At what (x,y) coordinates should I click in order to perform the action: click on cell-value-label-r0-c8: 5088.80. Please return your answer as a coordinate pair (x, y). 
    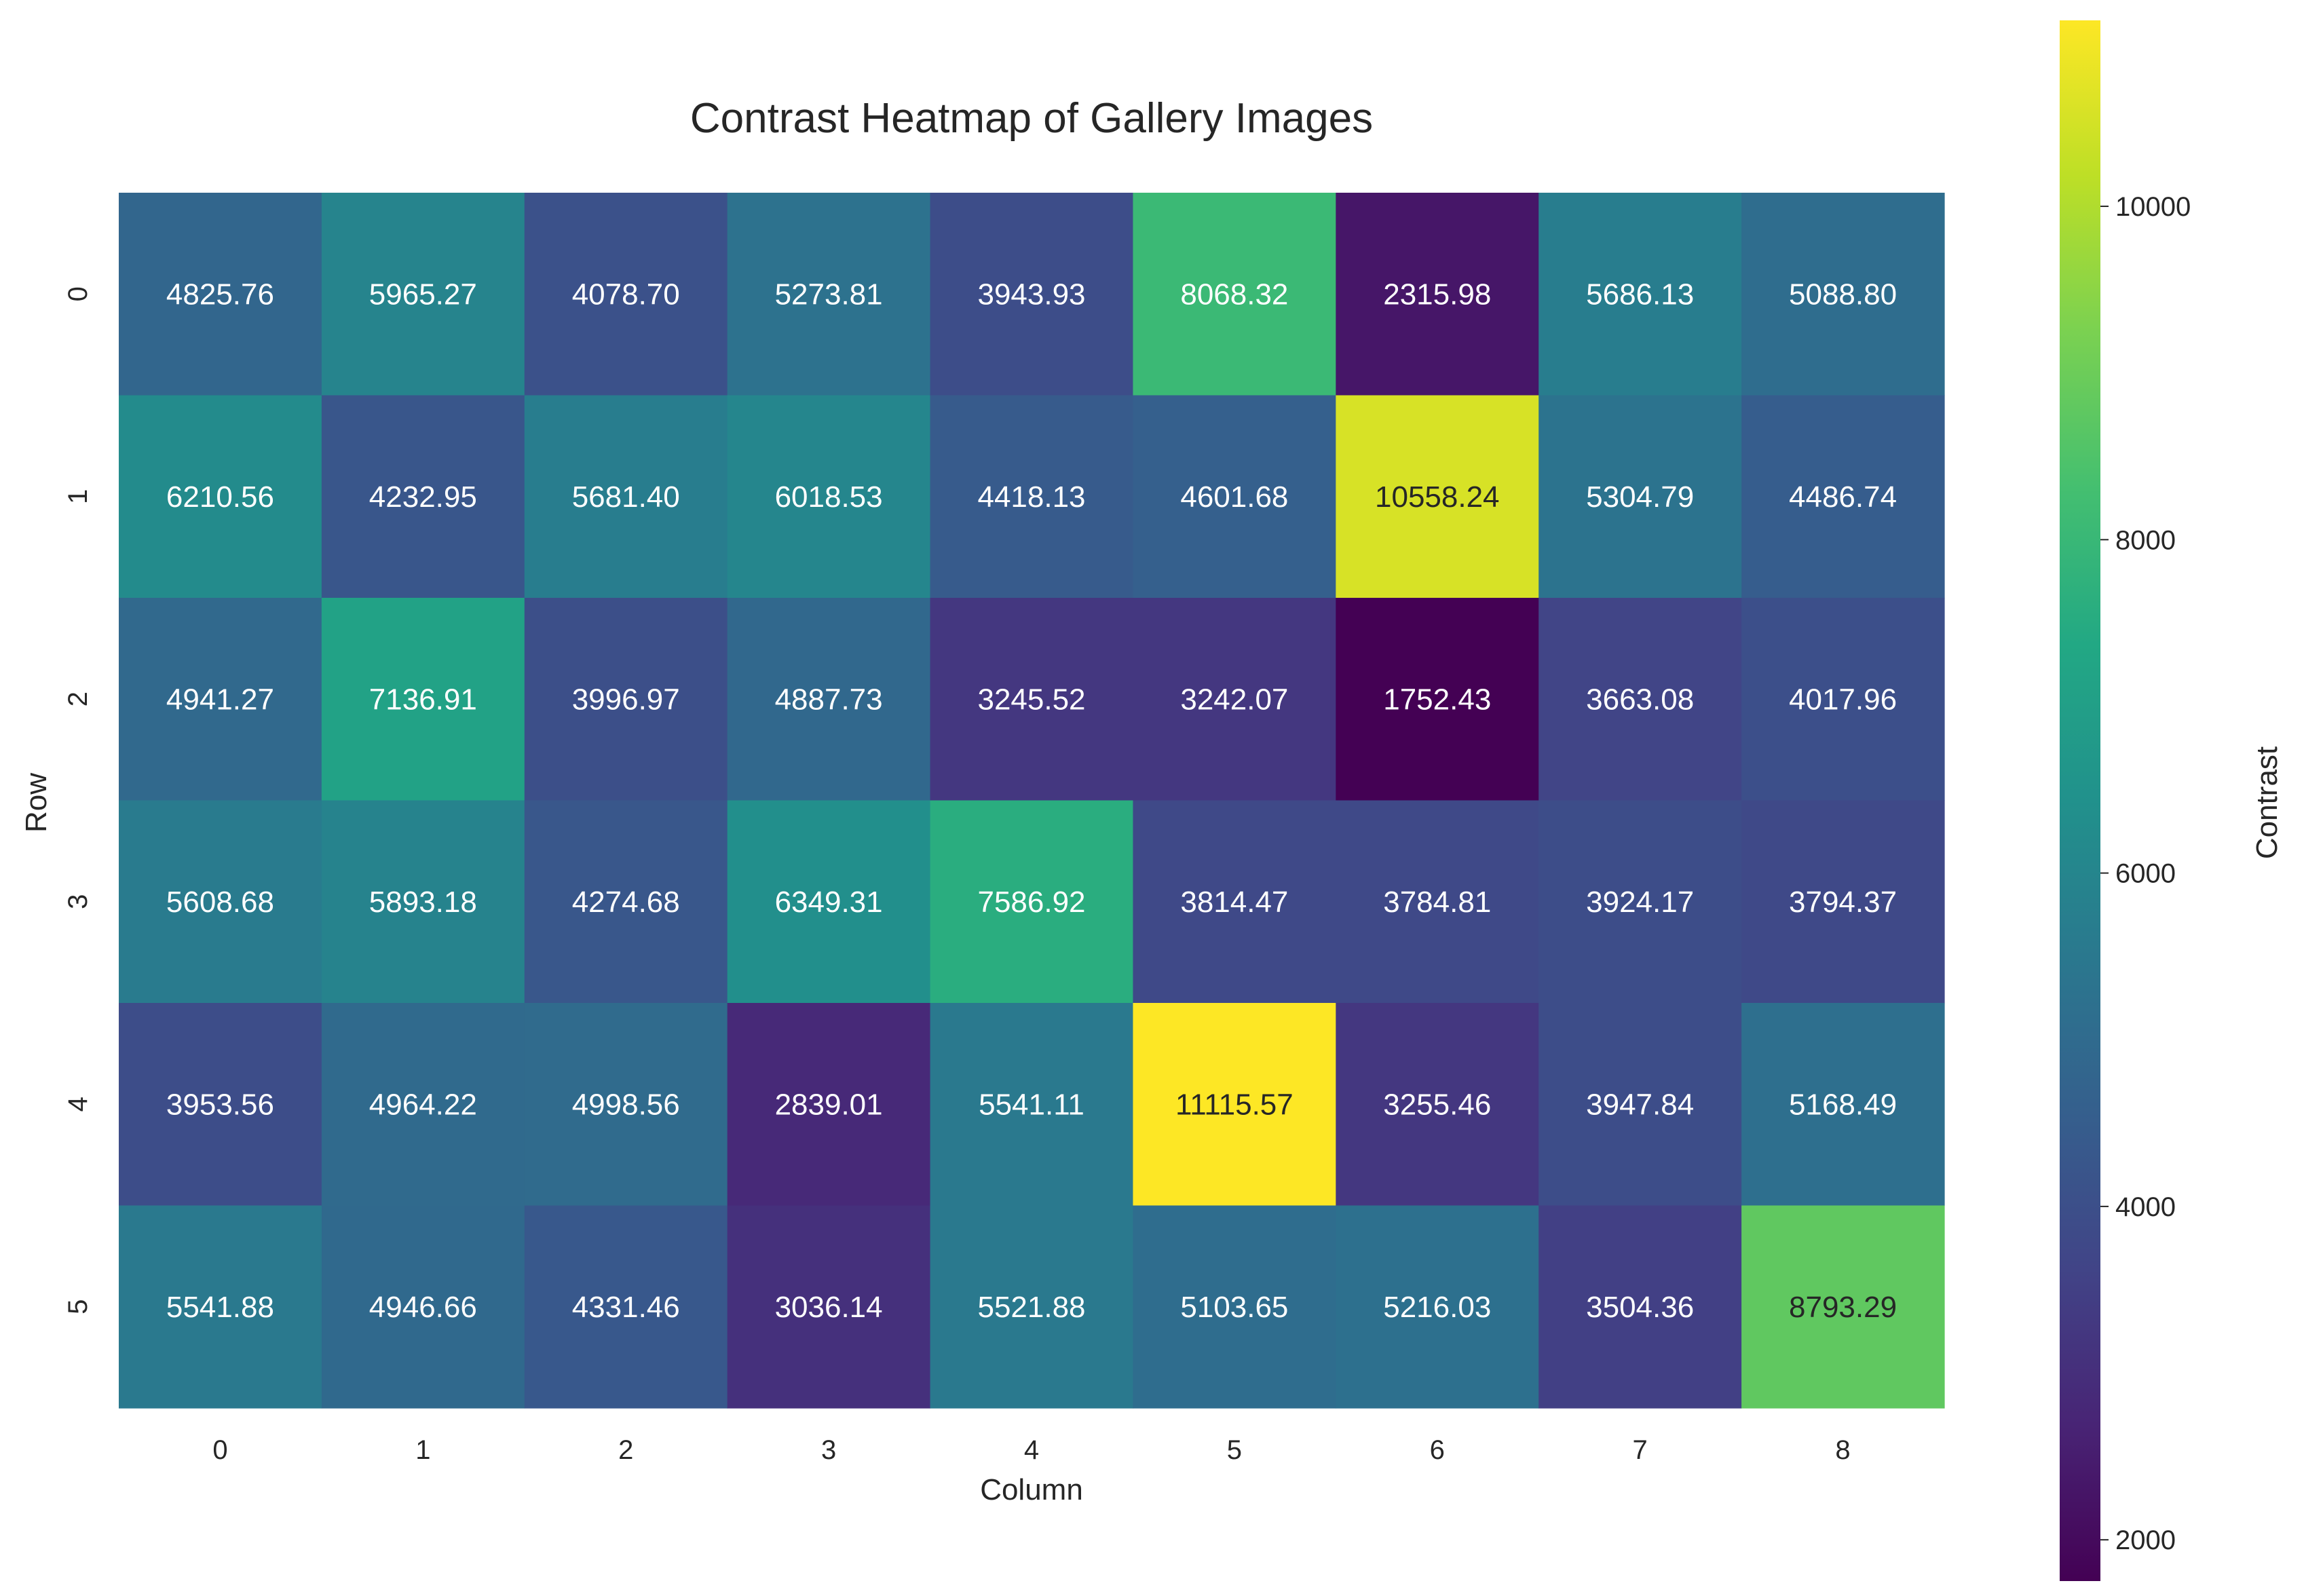
    Looking at the image, I should click on (1843, 294).